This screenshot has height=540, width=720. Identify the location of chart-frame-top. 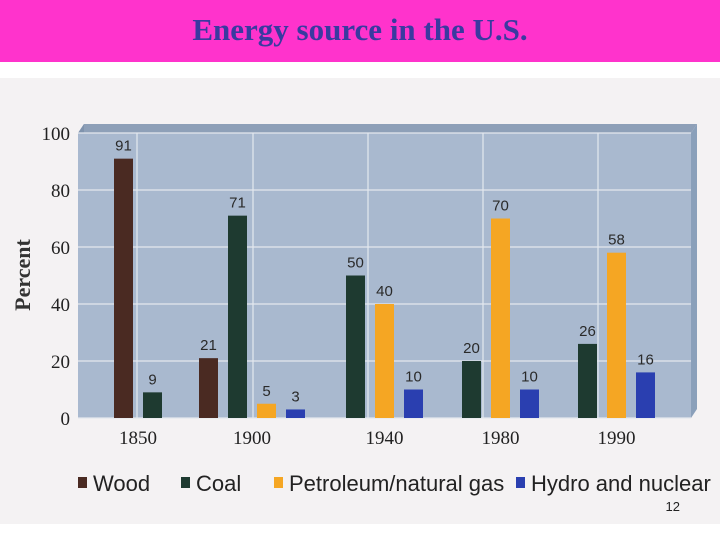
(387, 128).